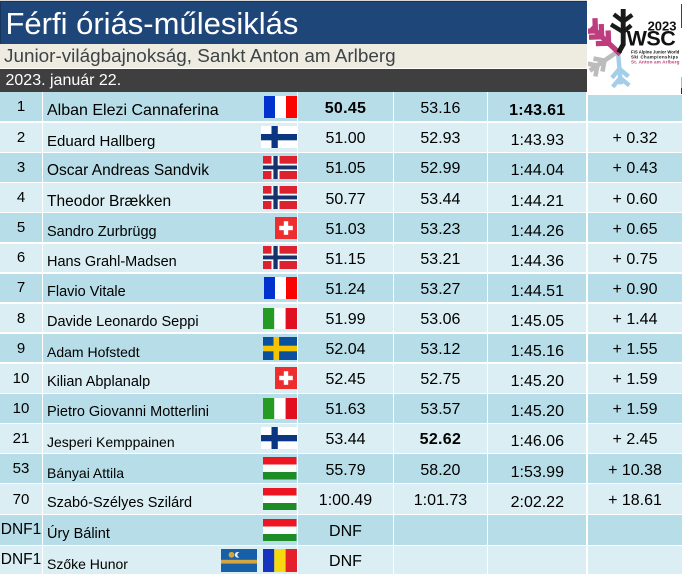 Image resolution: width=682 pixels, height=578 pixels. Describe the element at coordinates (655, 62) in the screenshot. I see `svg-text: St. Anton am Arlberg` at that location.